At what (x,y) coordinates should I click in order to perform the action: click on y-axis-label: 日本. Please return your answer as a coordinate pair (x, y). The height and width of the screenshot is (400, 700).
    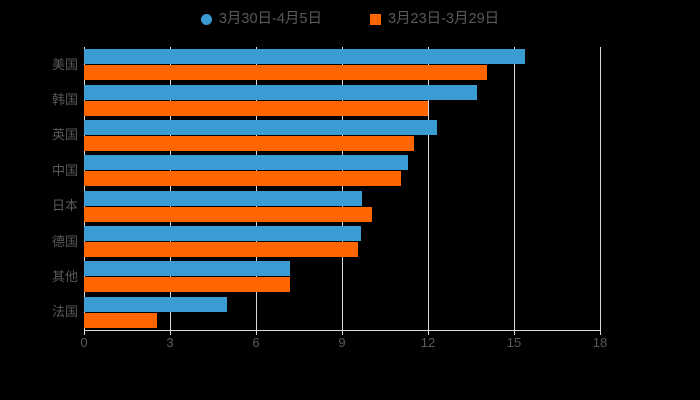
    Looking at the image, I should click on (64, 206).